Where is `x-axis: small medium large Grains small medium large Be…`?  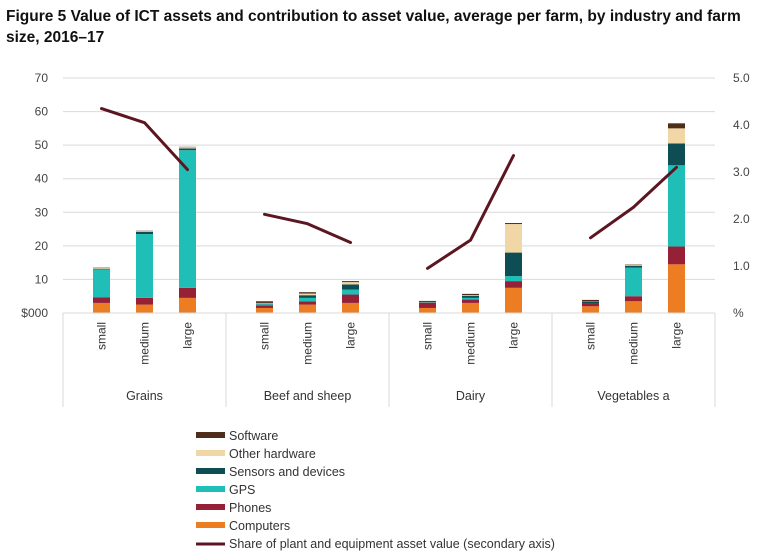
x-axis: small medium large Grains small medium large Be… is located at coordinates (389, 359).